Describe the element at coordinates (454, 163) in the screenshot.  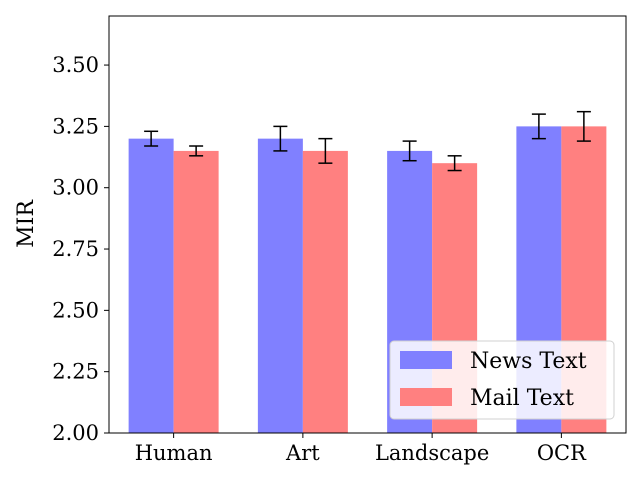
I see `error-bar-mail-text-landscape` at that location.